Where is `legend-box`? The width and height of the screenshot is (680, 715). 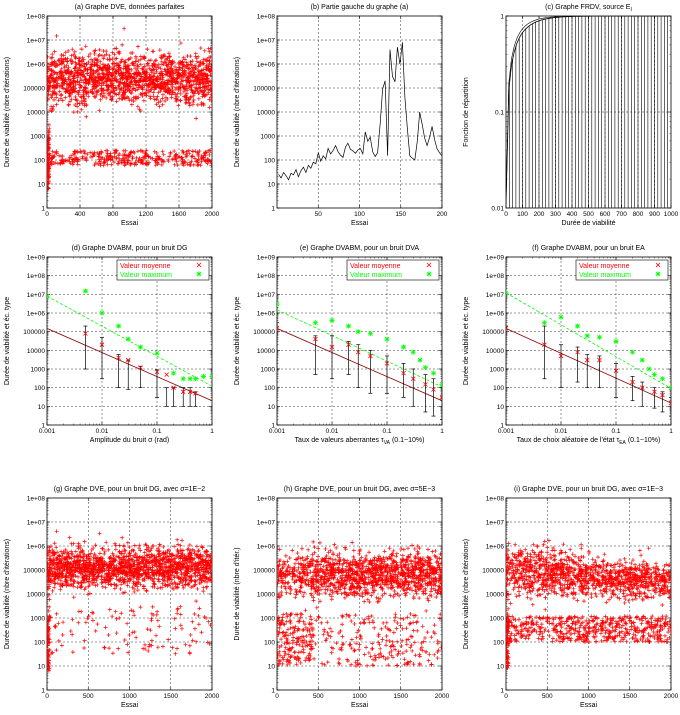
legend-box is located at coordinates (393, 270).